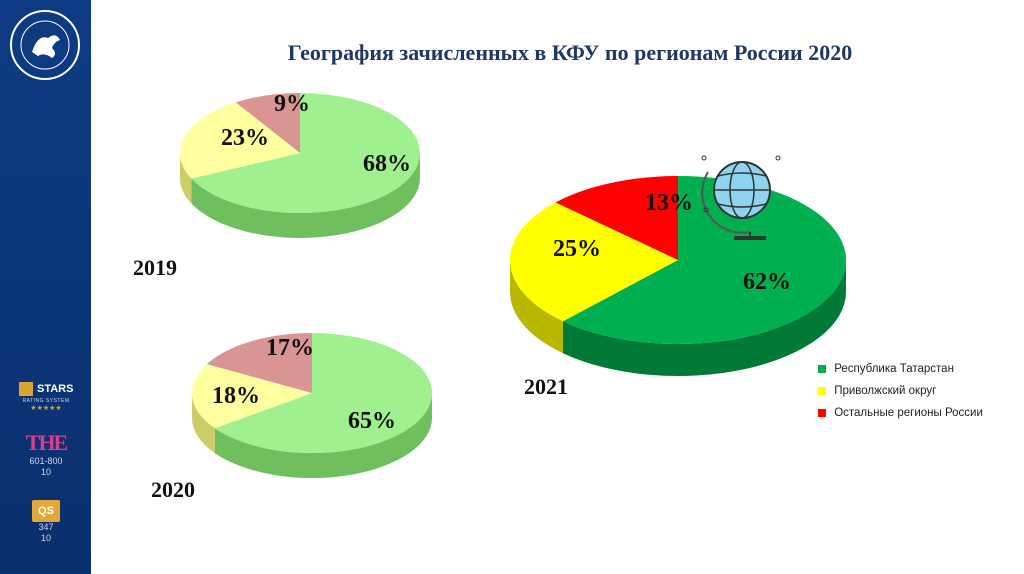 Image resolution: width=1024 pixels, height=574 pixels. I want to click on pie-label-2020-1: 18%, so click(236, 396).